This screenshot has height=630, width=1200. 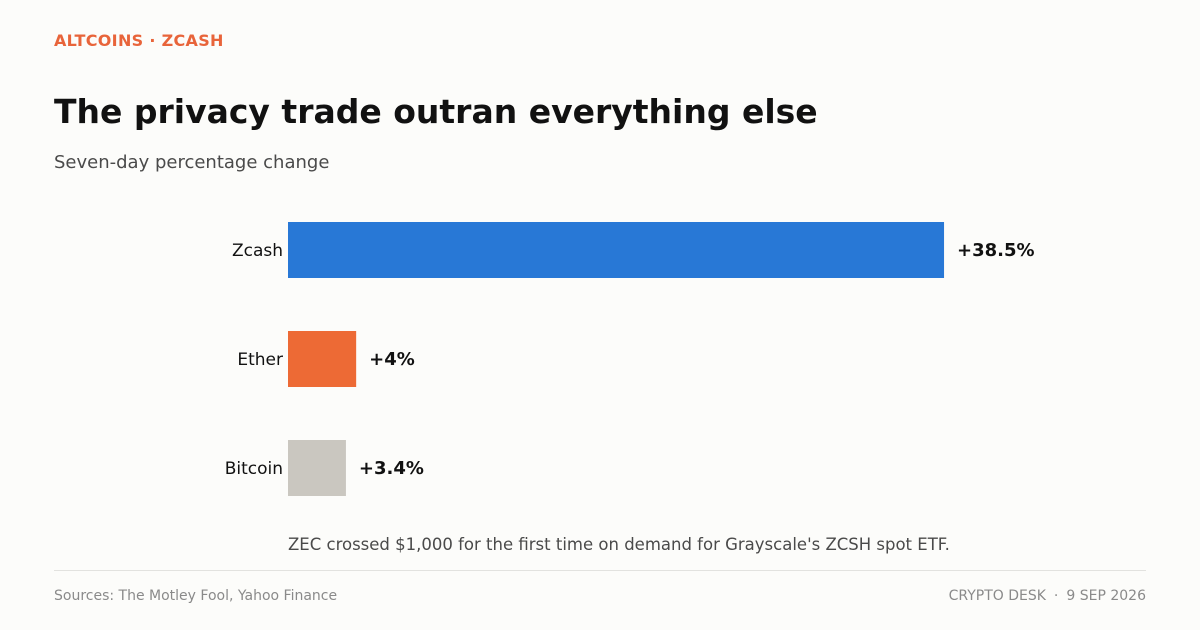 I want to click on value-label-bitcoin: +3.4%, so click(x=391, y=468).